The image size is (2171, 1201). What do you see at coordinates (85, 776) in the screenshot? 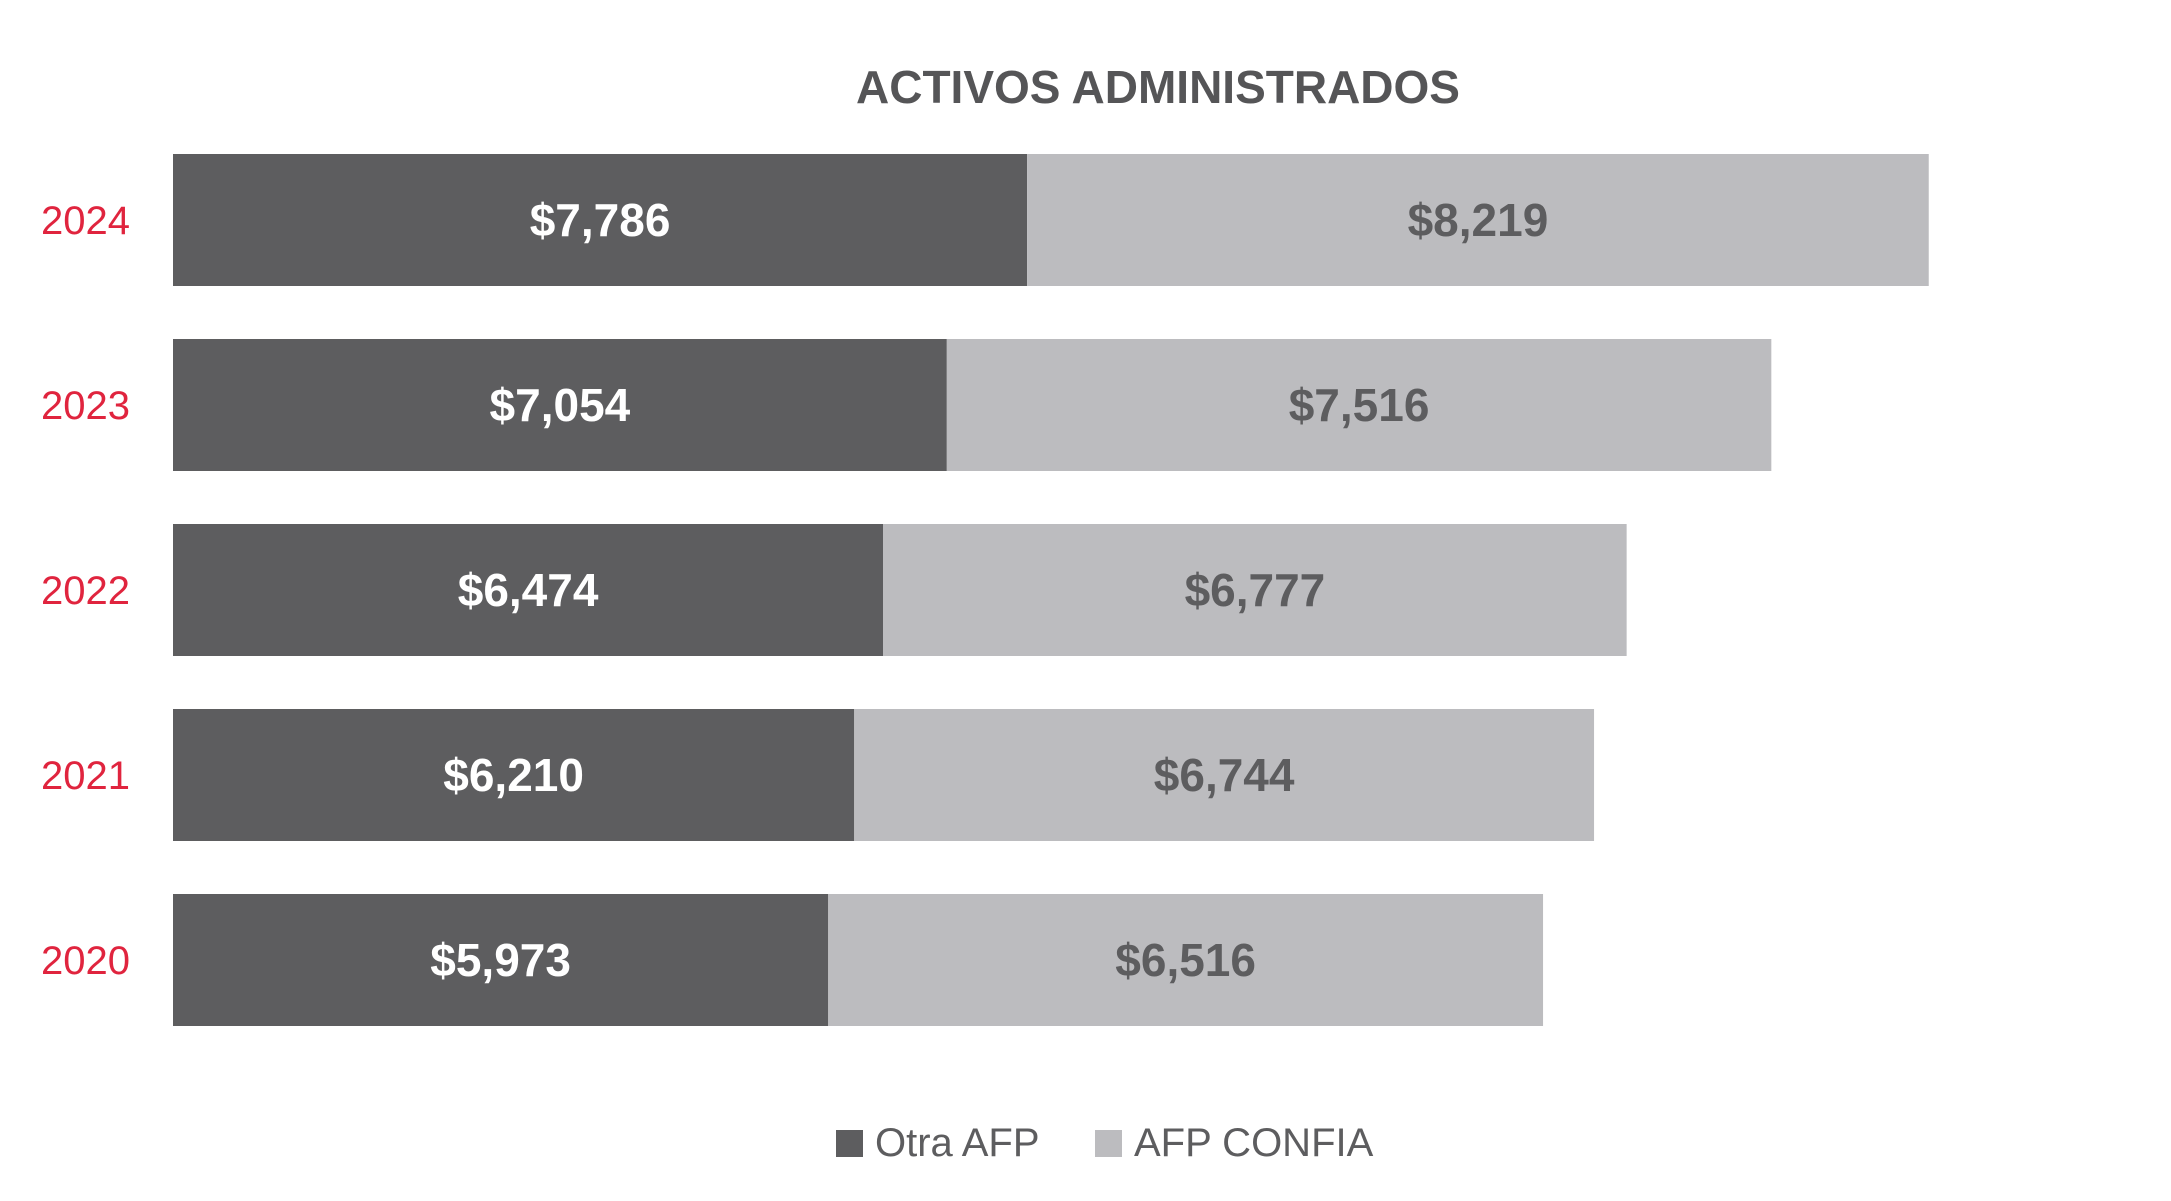
I see `category-label: 2021` at bounding box center [85, 776].